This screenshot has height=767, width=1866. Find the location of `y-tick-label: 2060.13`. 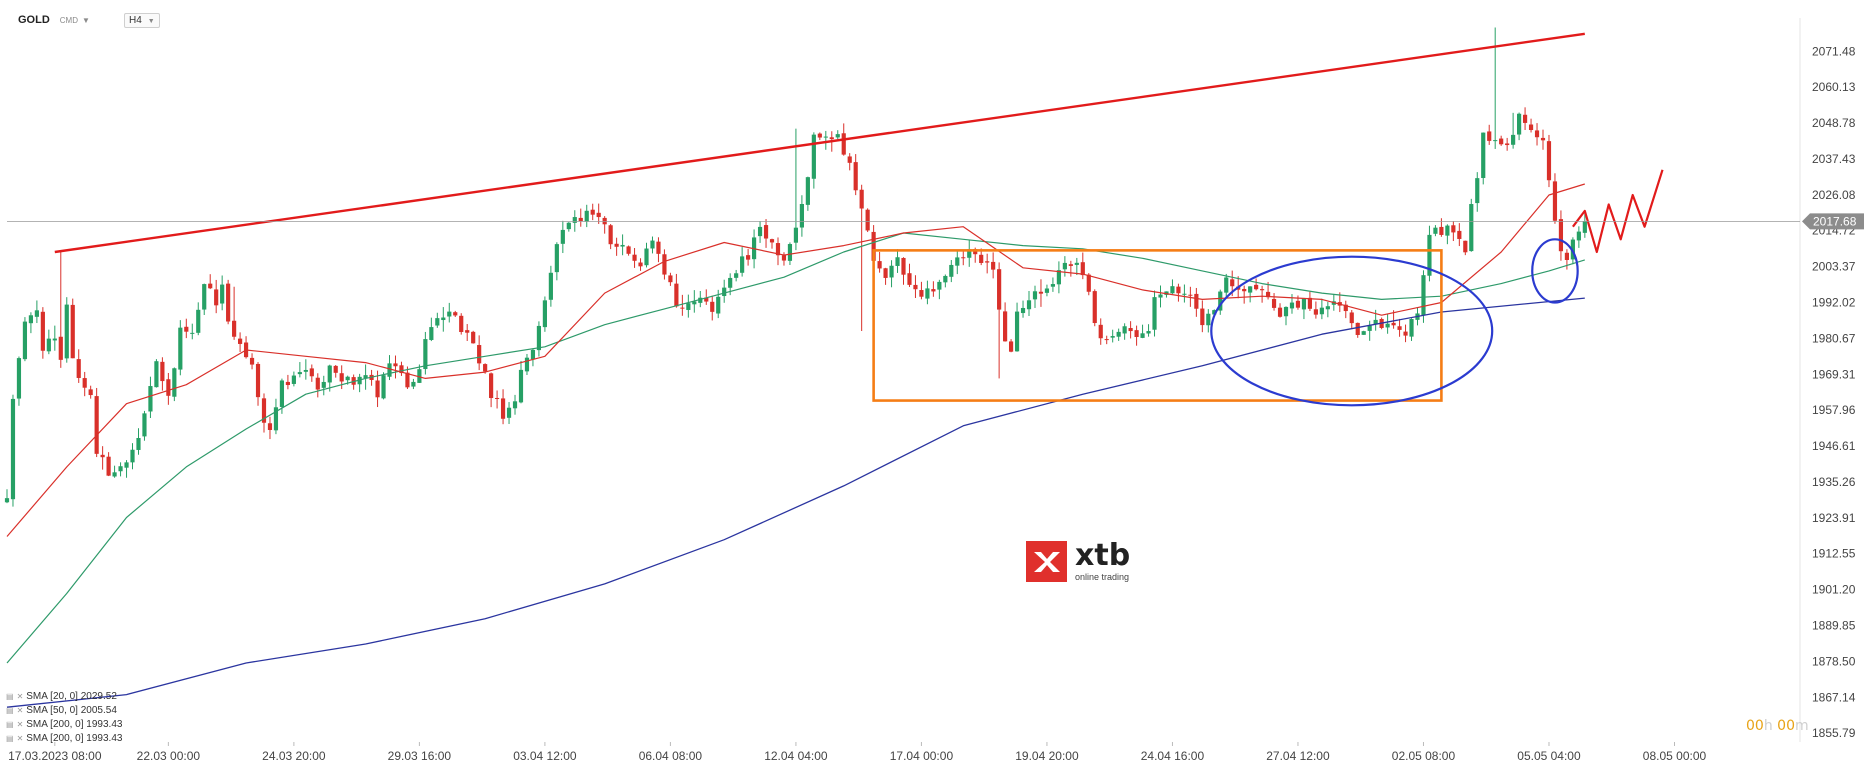

y-tick-label: 2060.13 is located at coordinates (1834, 87).